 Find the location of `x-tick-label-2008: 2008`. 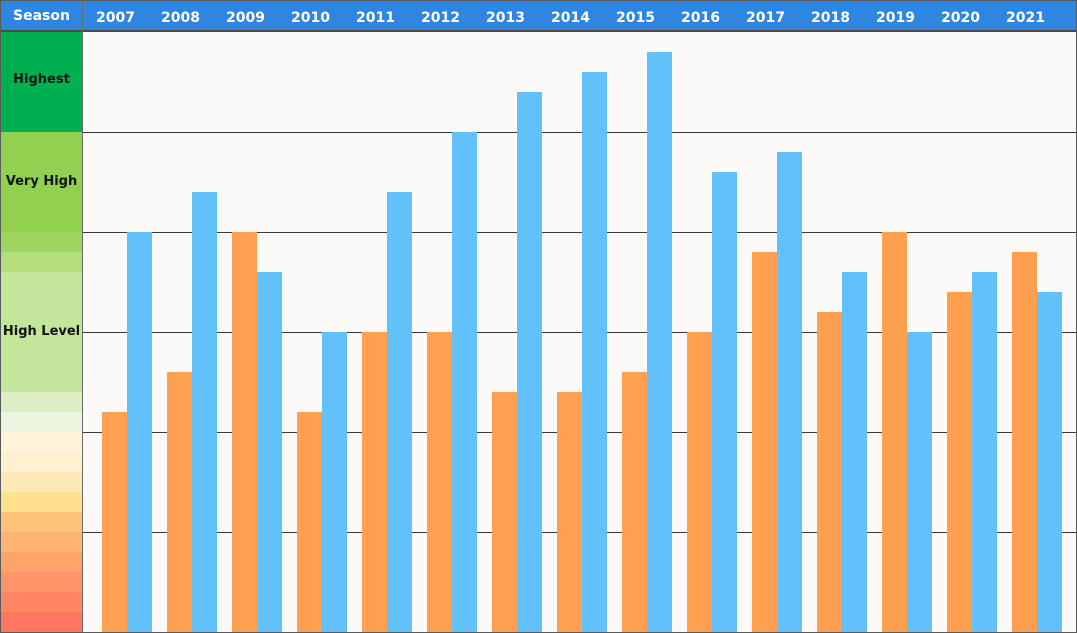

x-tick-label-2008: 2008 is located at coordinates (180, 18).